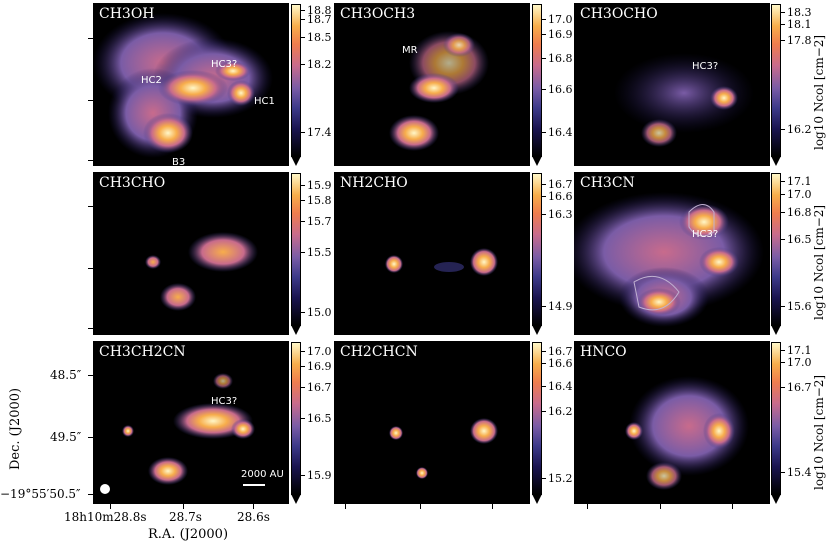 This screenshot has height=546, width=831. I want to click on annotation-b3: B3, so click(179, 161).